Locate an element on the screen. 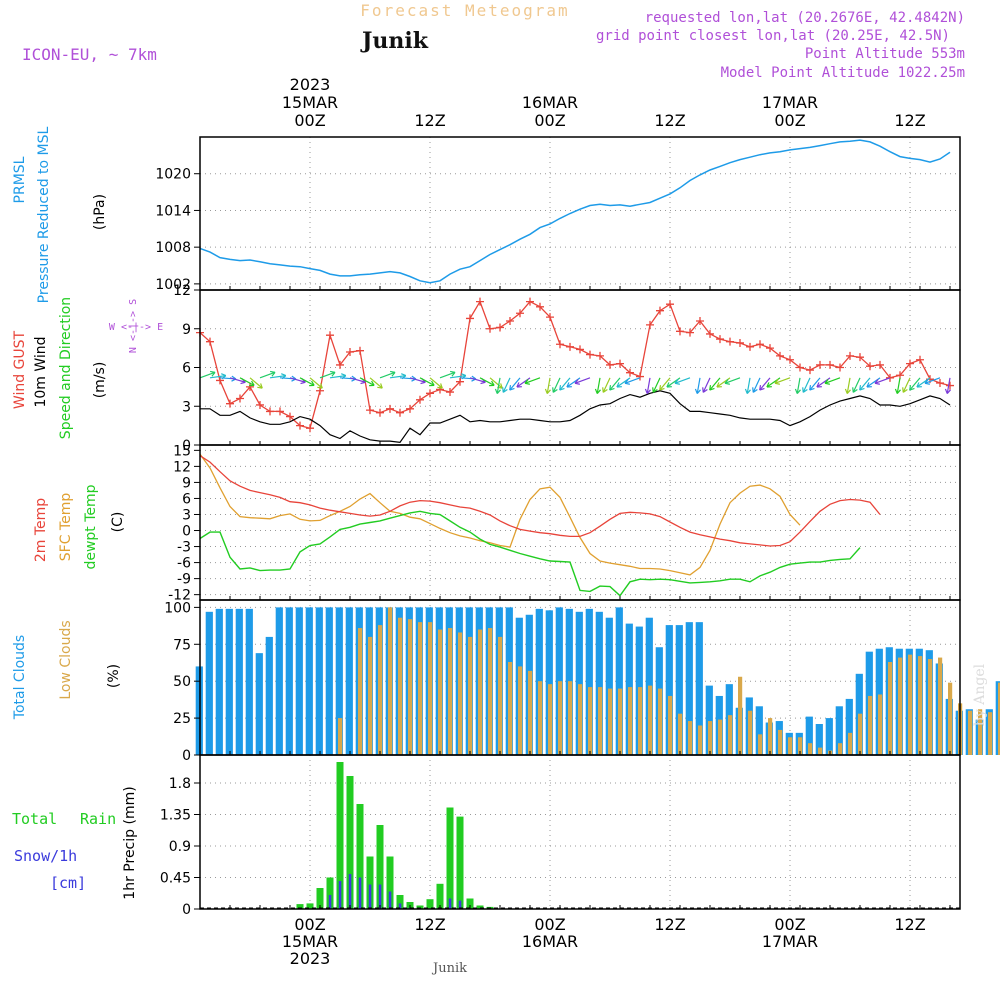 Image resolution: width=1000 pixels, height=1000 pixels. x-tick-label-bottom: 12Z is located at coordinates (669, 924).